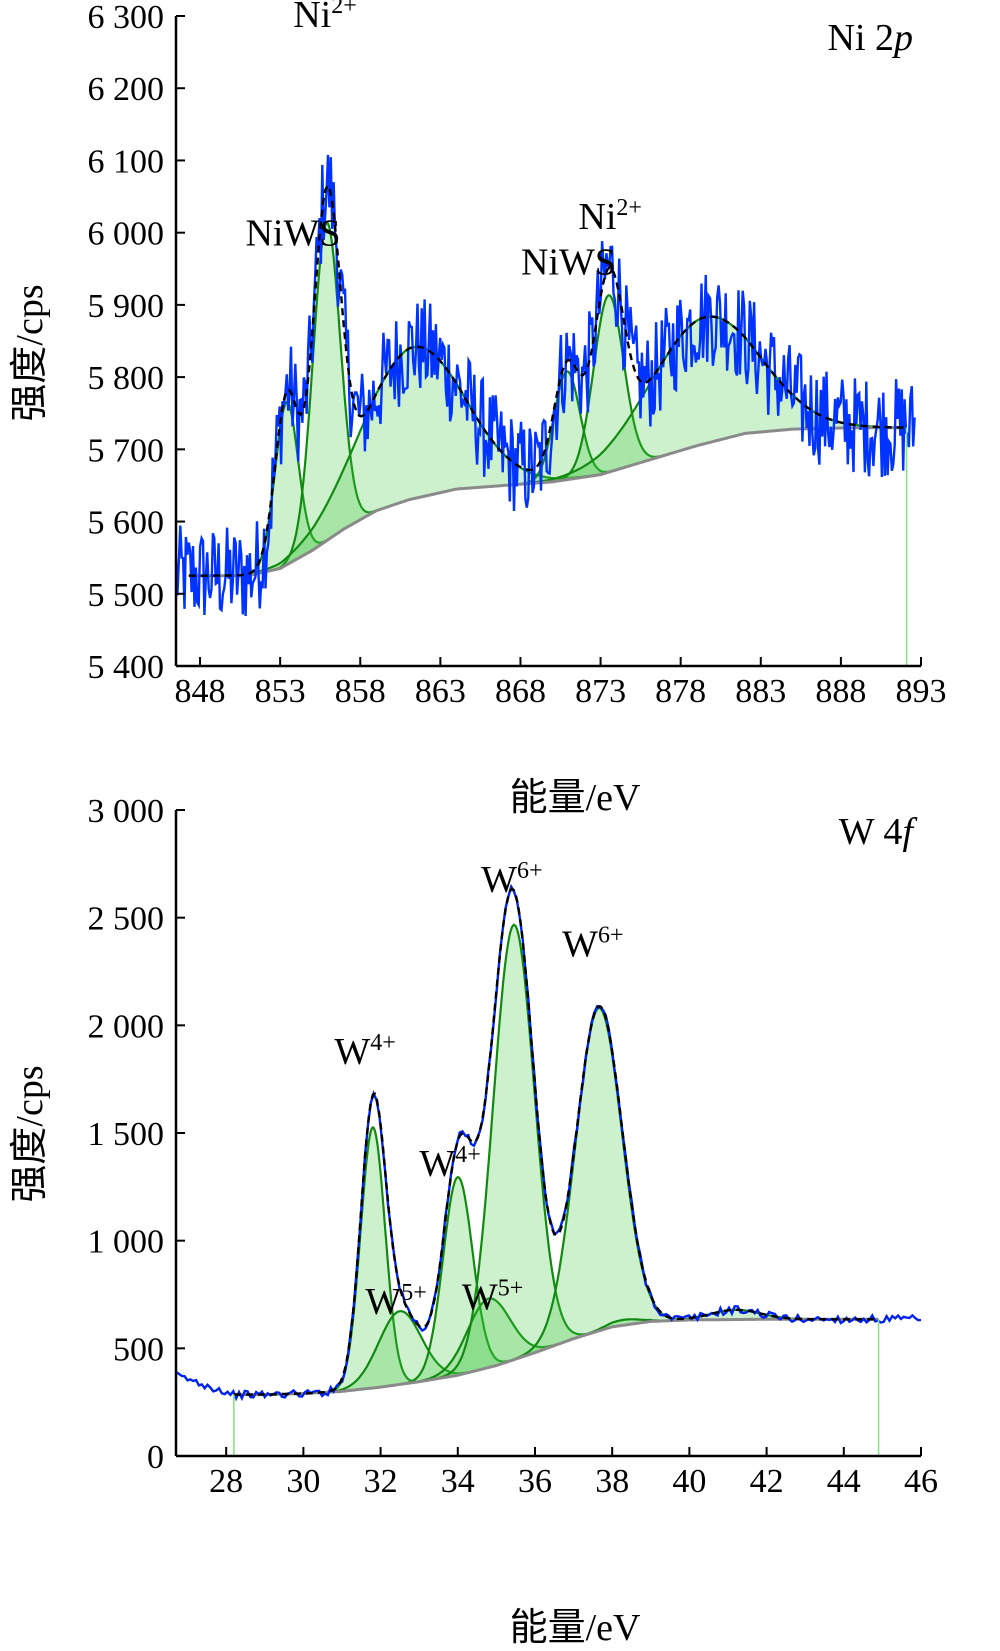 Image resolution: width=1000 pixels, height=1651 pixels. Describe the element at coordinates (126, 89) in the screenshot. I see `y-tick-label: 6 200` at that location.